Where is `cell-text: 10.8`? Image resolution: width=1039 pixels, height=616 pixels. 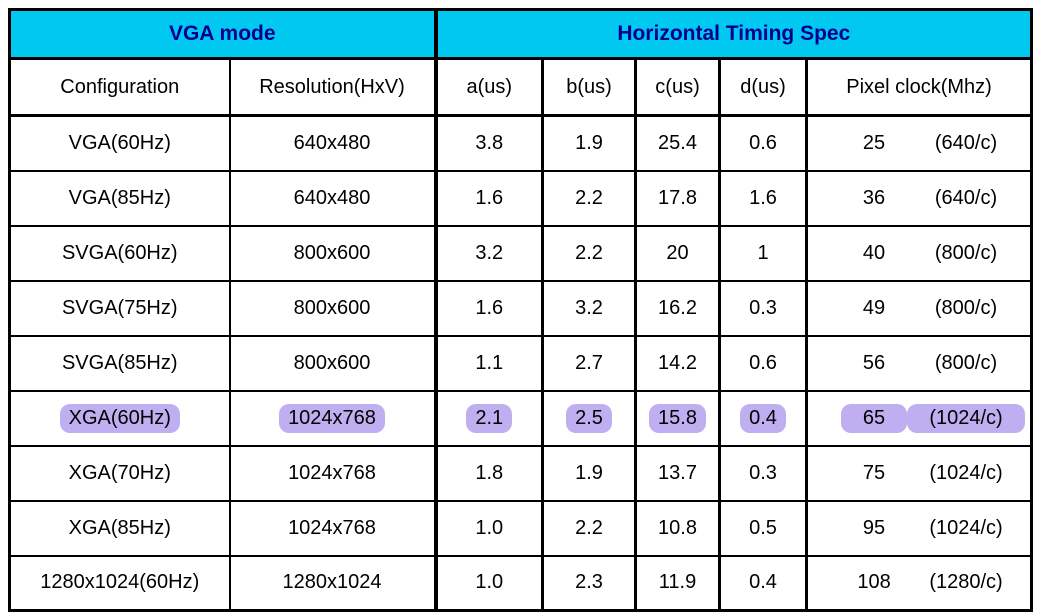
cell-text: 10.8 is located at coordinates (677, 527).